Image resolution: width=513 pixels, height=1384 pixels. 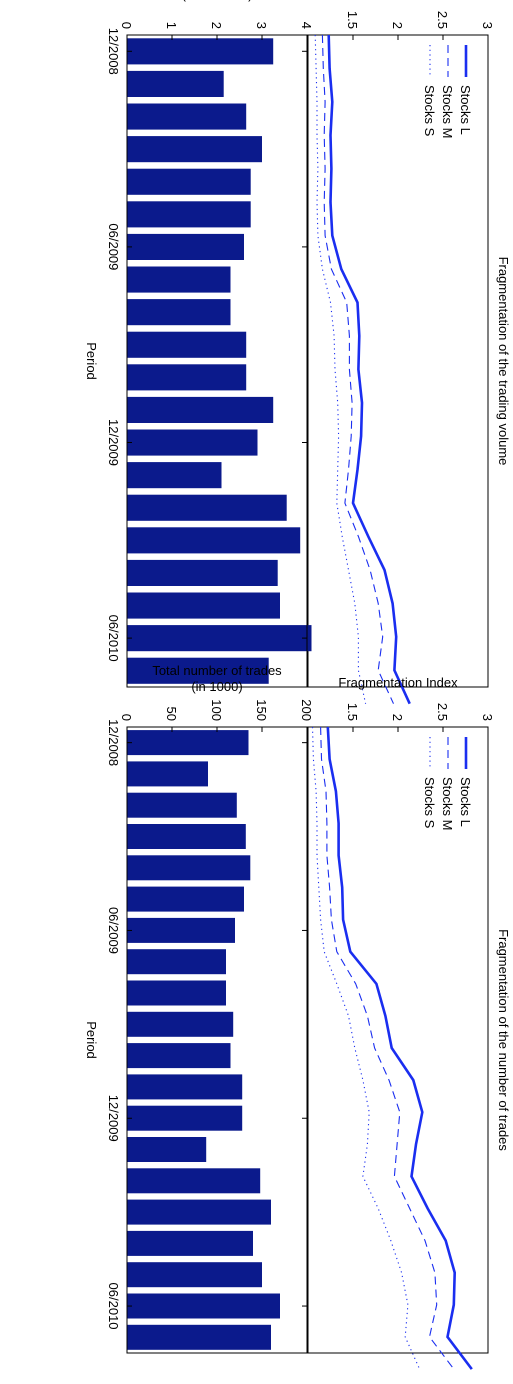 I want to click on y-tick-label: 100, so click(x=216, y=710).